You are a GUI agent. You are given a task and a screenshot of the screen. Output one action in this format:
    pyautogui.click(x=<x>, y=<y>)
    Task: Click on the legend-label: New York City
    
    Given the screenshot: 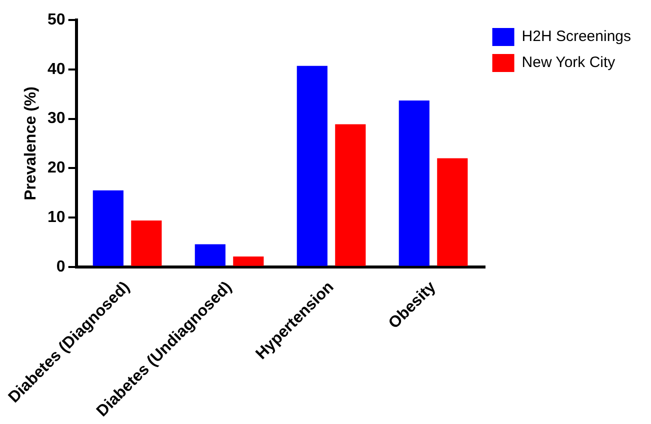 What is the action you would take?
    pyautogui.click(x=569, y=63)
    